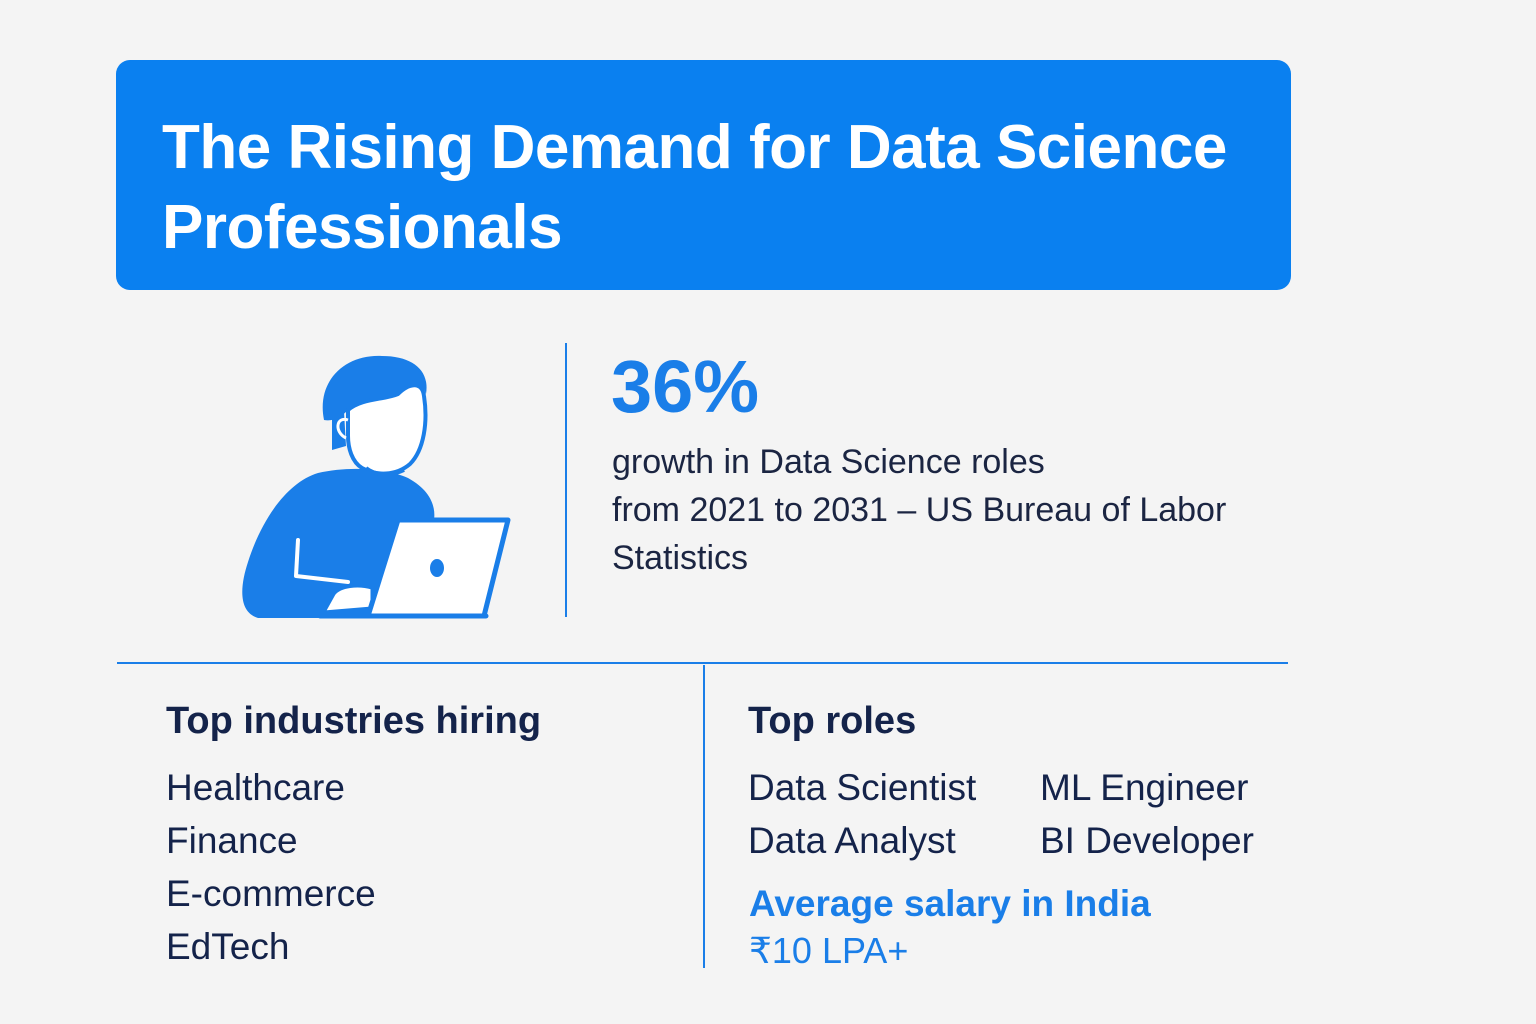 The image size is (1536, 1024). Describe the element at coordinates (566, 480) in the screenshot. I see `vertical-divider-top` at that location.